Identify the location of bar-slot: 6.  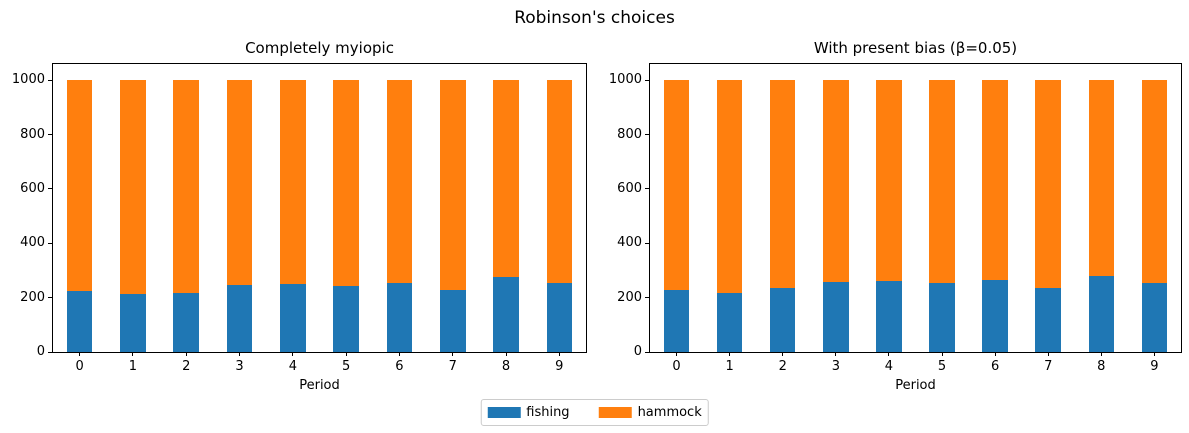
(995, 219).